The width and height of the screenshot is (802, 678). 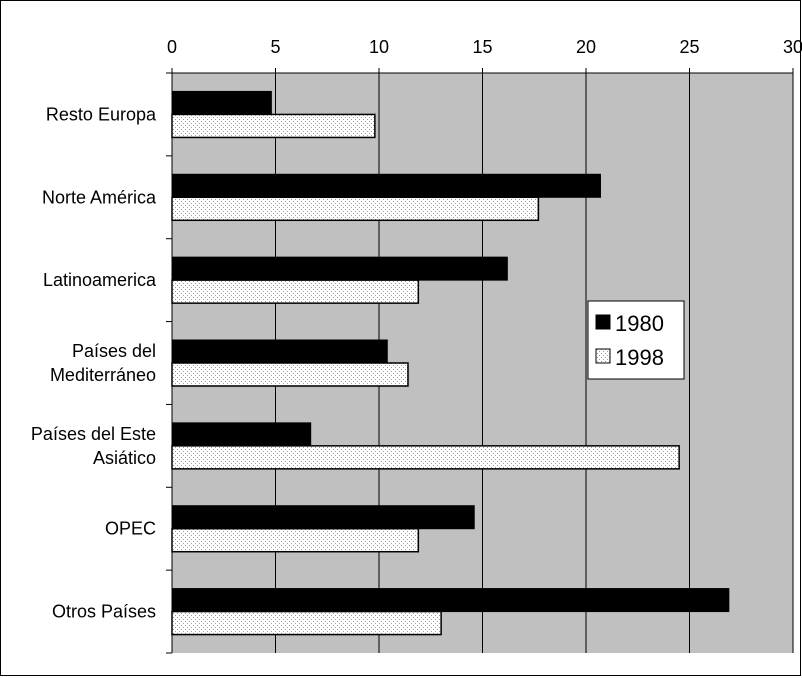 I want to click on legend-label-1998: 1998, so click(x=639, y=357).